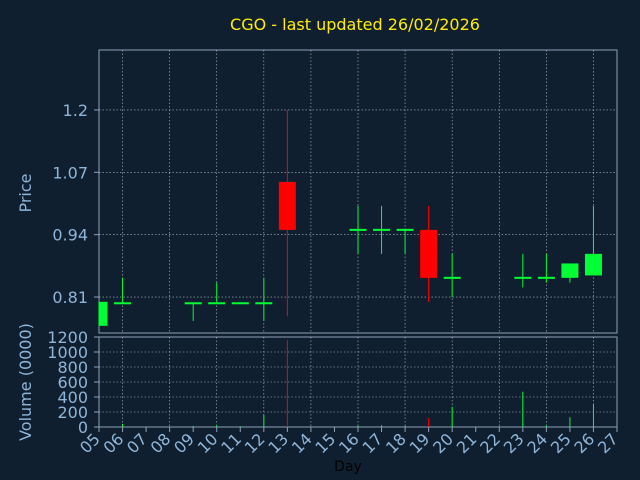 This screenshot has width=640, height=480. What do you see at coordinates (67, 352) in the screenshot?
I see `volume-tick-label: 1000` at bounding box center [67, 352].